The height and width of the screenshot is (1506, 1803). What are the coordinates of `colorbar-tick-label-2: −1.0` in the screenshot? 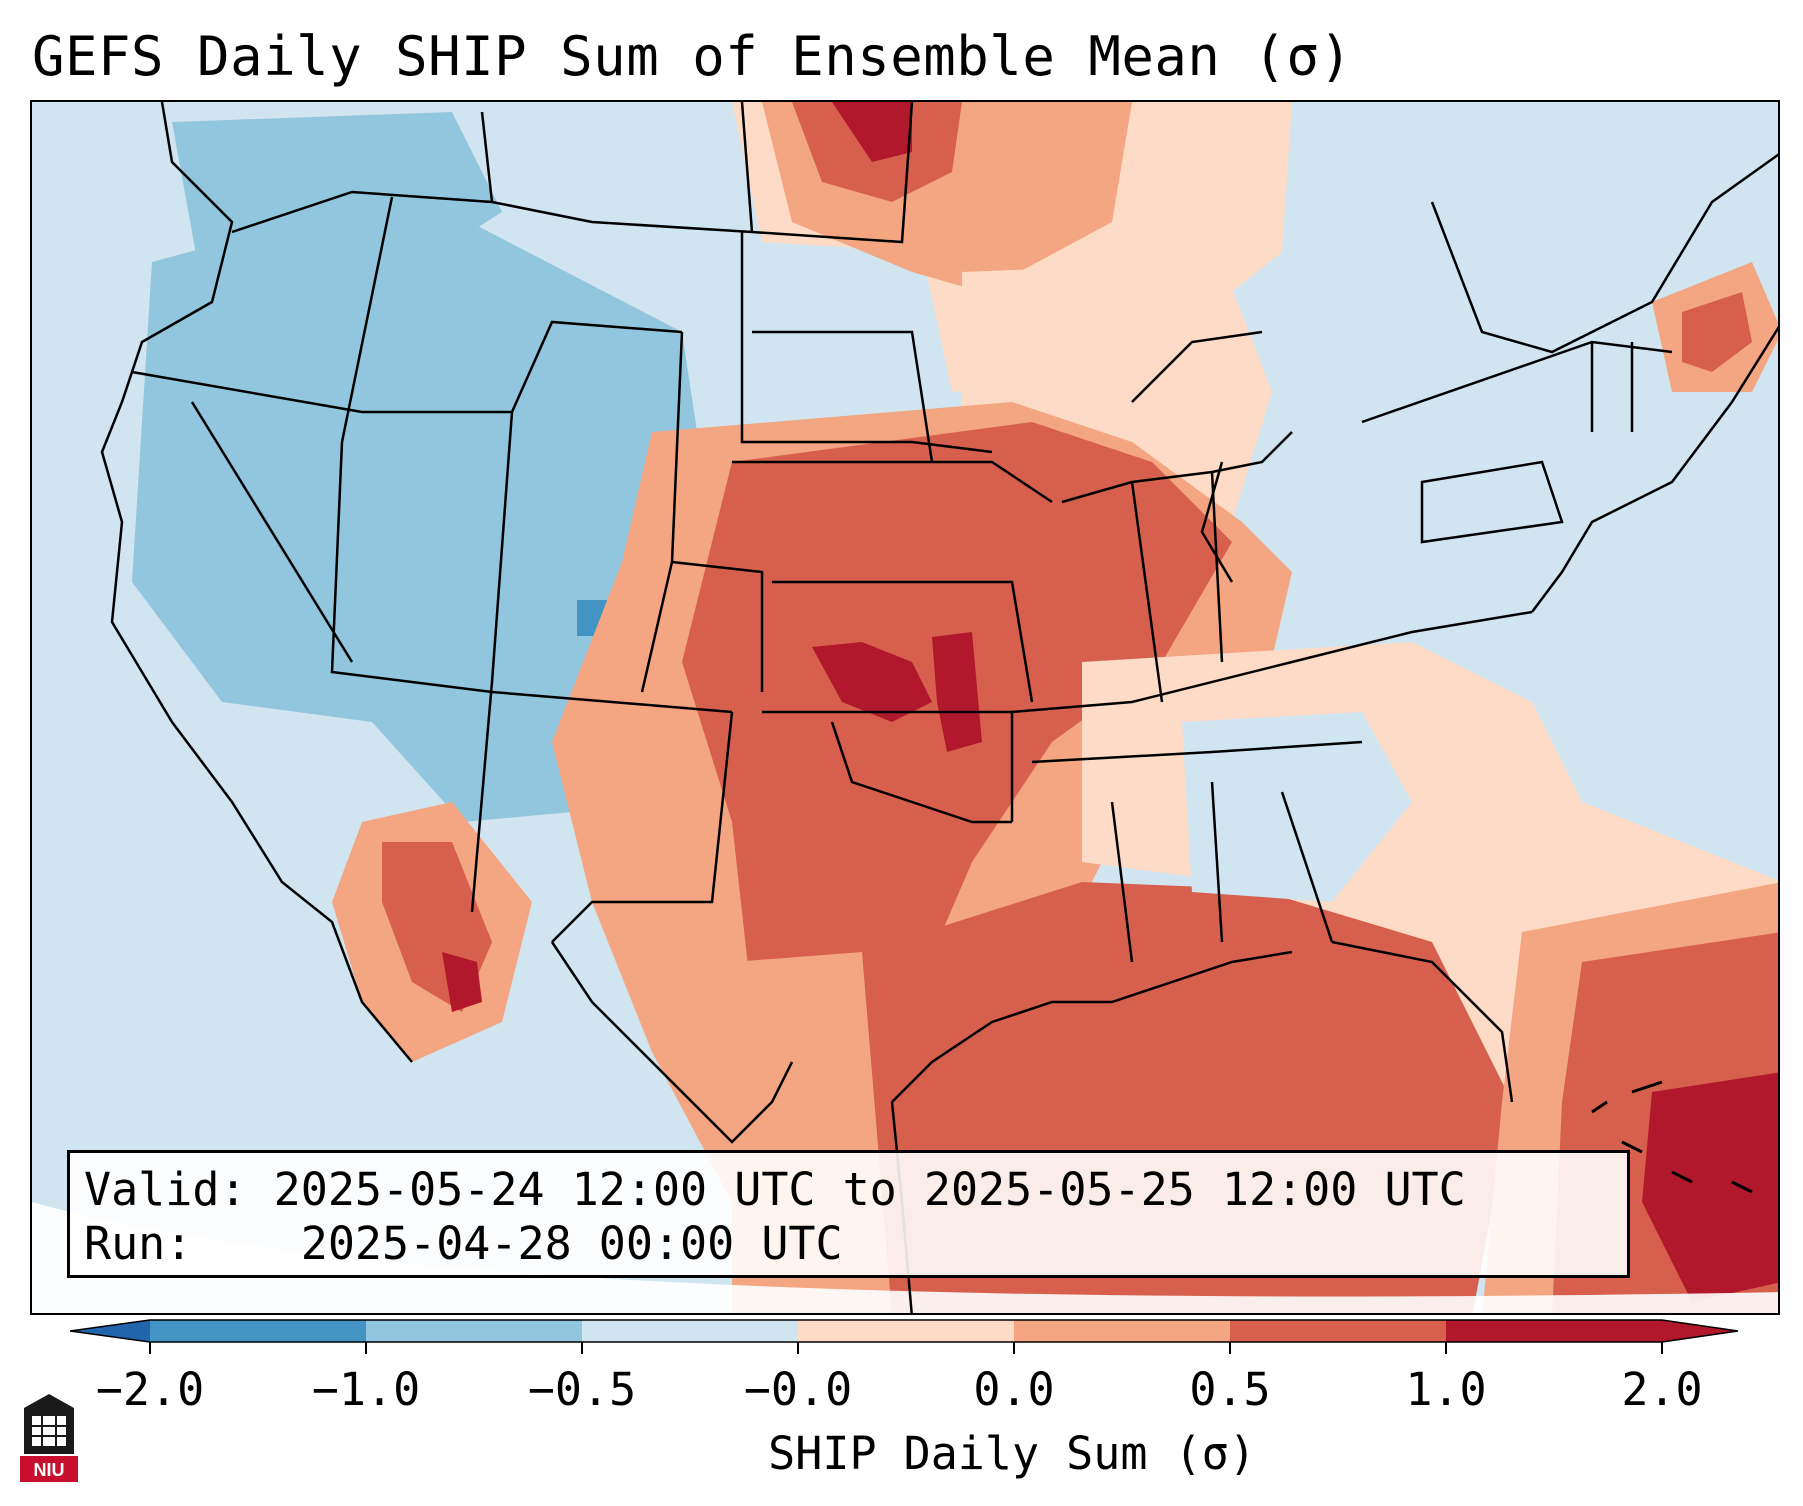 It's located at (366, 1389).